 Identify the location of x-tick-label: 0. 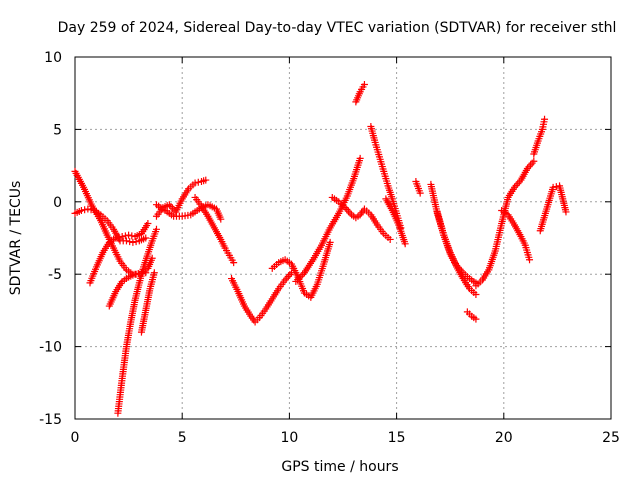
(75, 438).